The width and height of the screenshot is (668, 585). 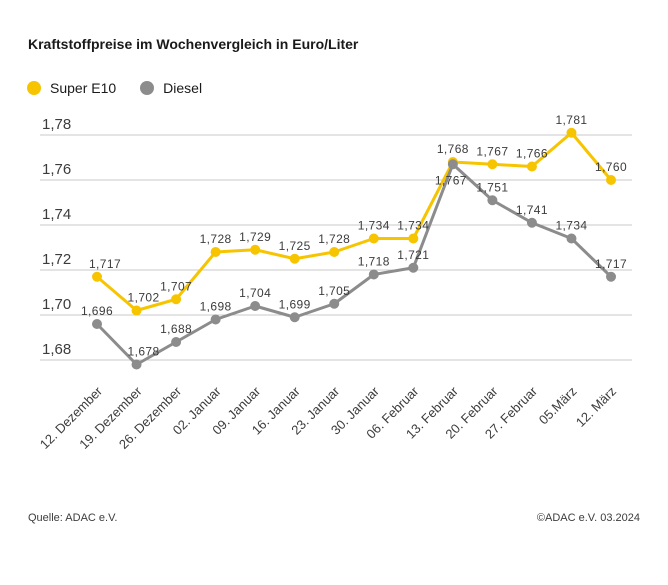 I want to click on data-point-label: 1,781, so click(x=571, y=120).